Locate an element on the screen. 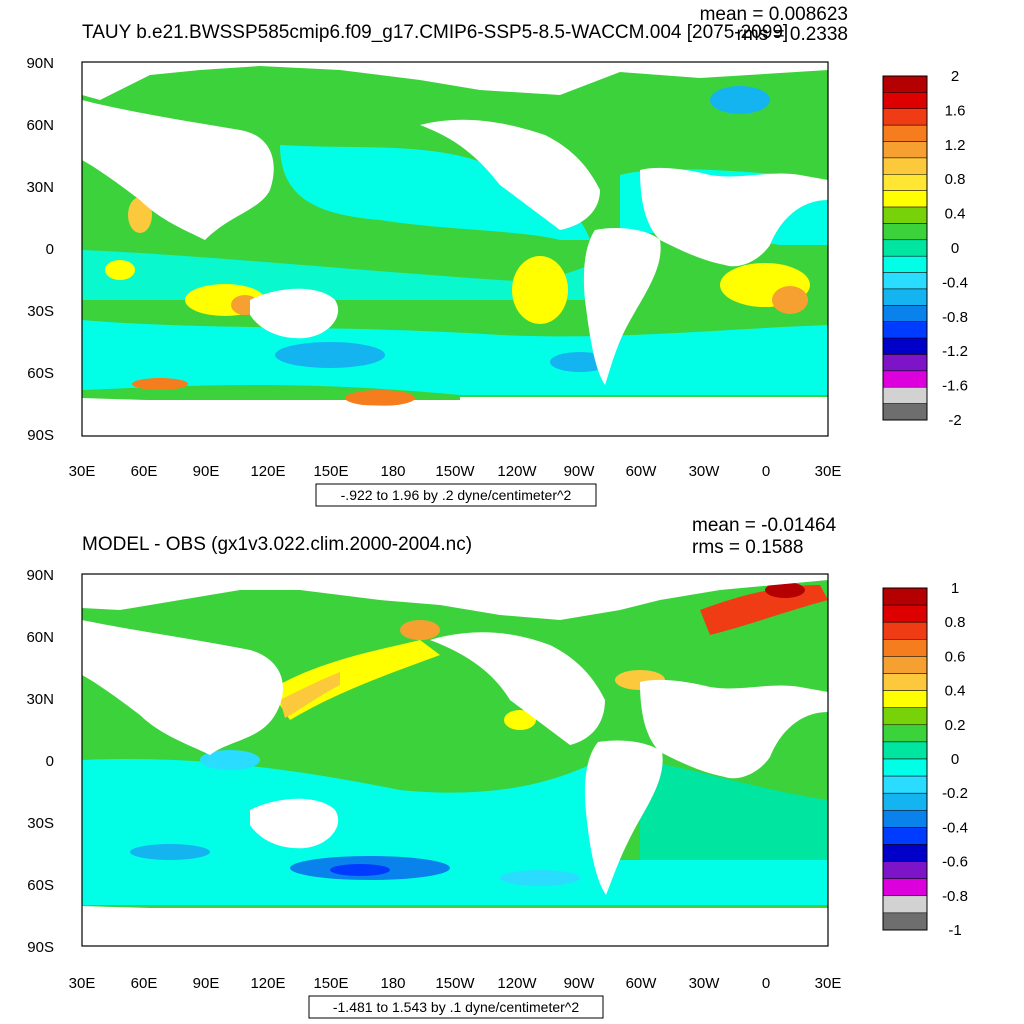  colorbar-bottom: 1 0.8 0.6 0.4 0.2 0 -0.2 -0.4 -0.6 -0.8 -1 is located at coordinates (925, 759).